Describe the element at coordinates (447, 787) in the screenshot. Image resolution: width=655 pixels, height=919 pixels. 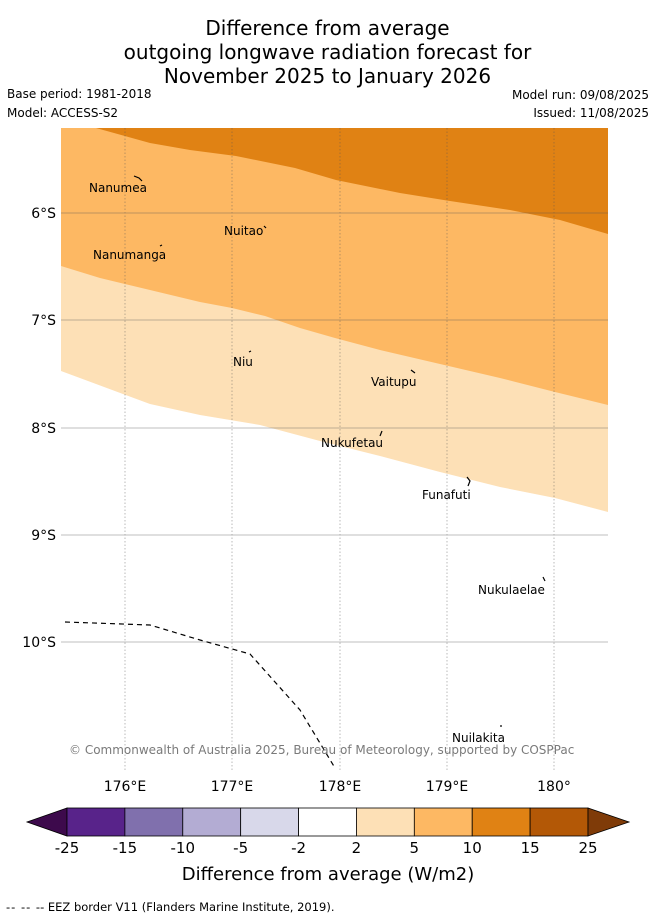
I see `lon-tick-179e: 179°E` at that location.